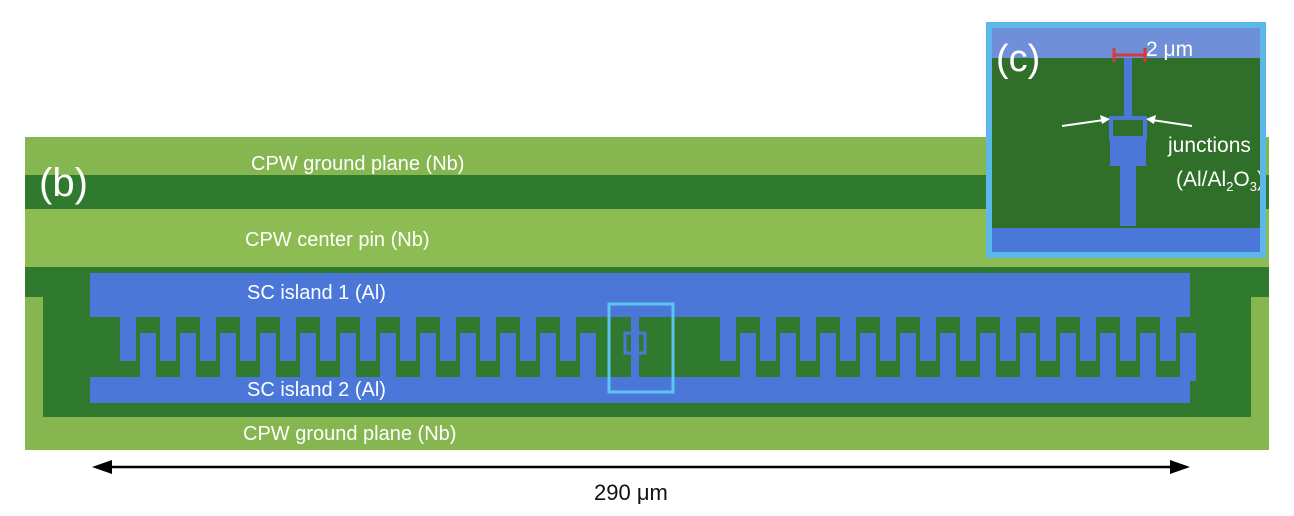  I want to click on ground-arm-right, so click(1260, 359).